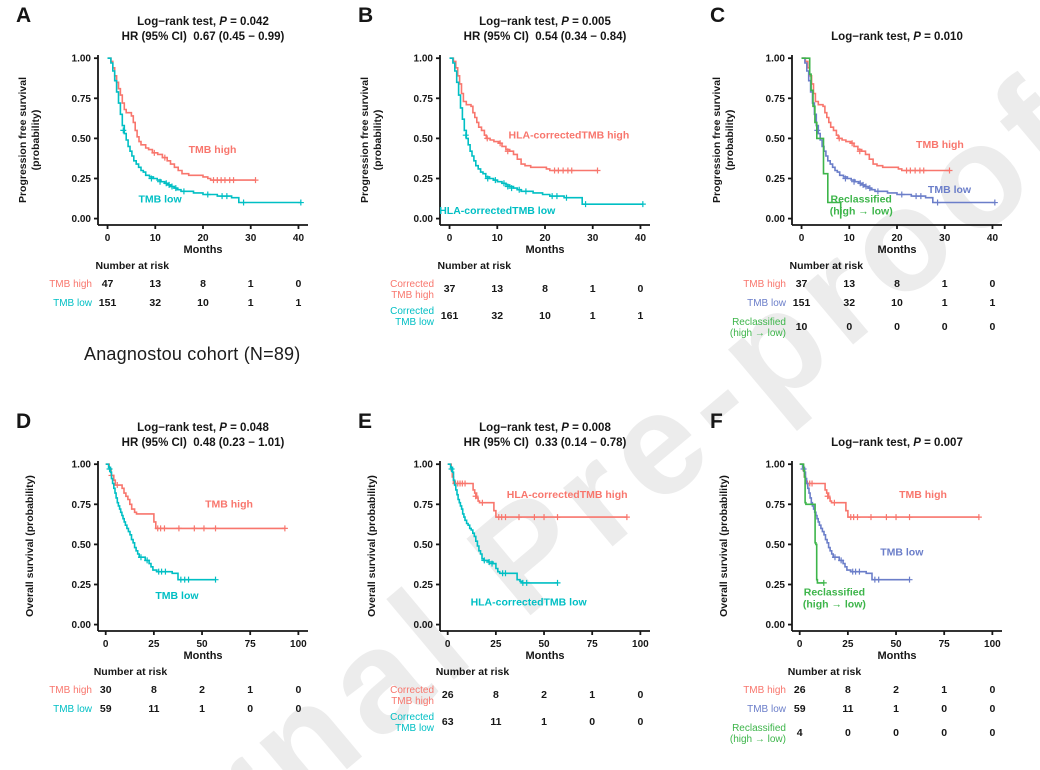 This screenshot has width=1040, height=770. I want to click on panel-letter-a: A, so click(24, 15).